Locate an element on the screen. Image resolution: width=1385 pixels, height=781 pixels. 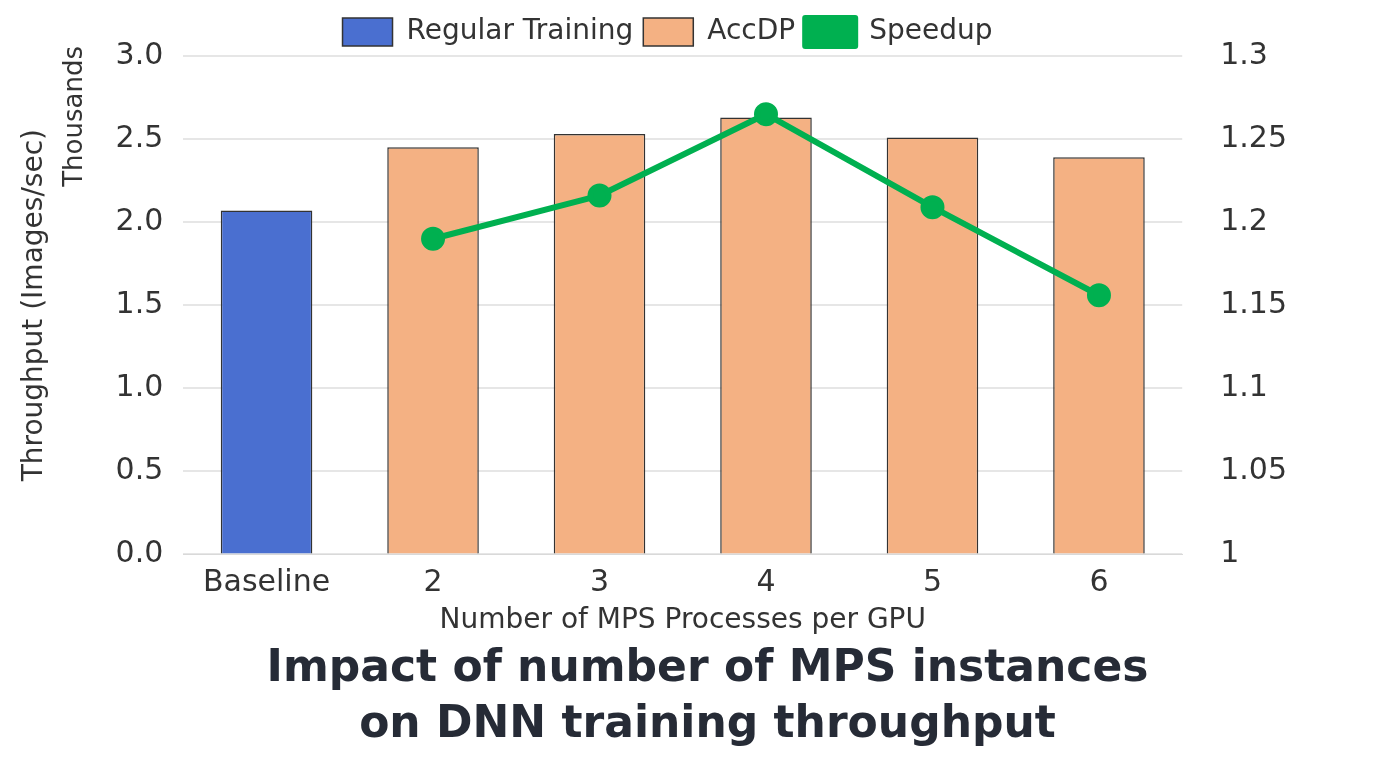
y-tick-label: 0.5 is located at coordinates (139, 469).